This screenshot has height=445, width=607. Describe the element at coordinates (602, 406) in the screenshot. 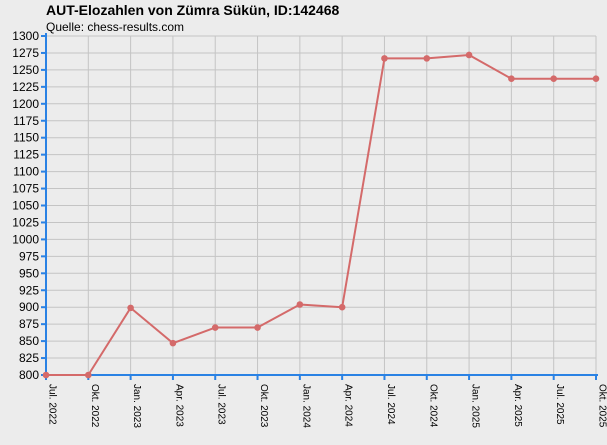

I see `x-tick-label: Okt. 2025` at that location.